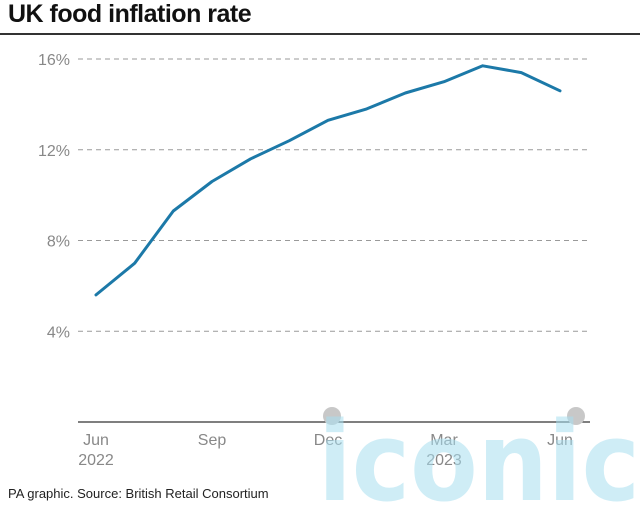 This screenshot has width=640, height=506. Describe the element at coordinates (130, 14) in the screenshot. I see `chart-title: UK food inflation rate` at that location.